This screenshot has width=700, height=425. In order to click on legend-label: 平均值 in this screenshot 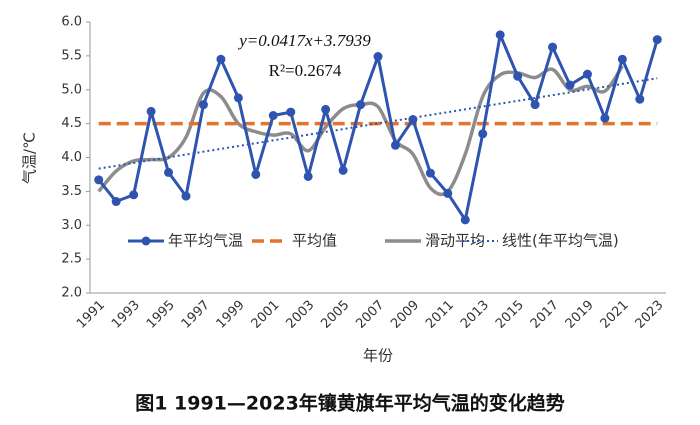, I will do `click(314, 241)`.